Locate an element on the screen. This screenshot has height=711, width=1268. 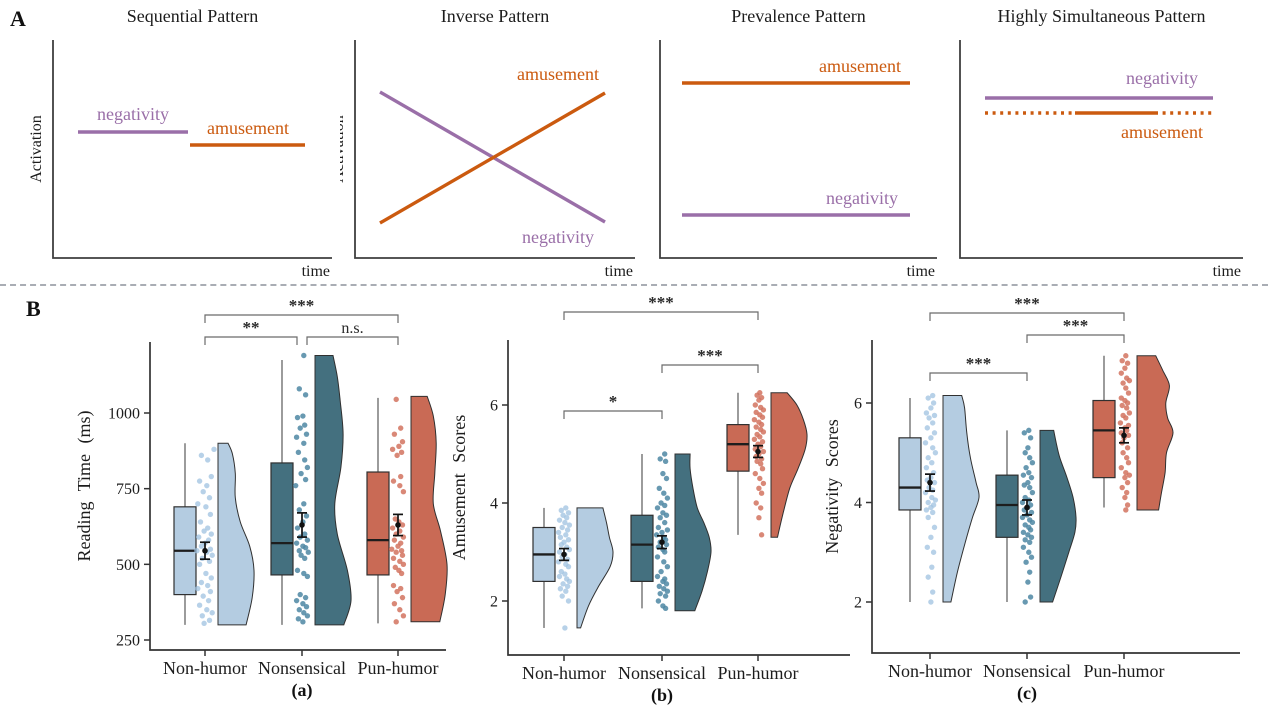
category-label: Nonsensical is located at coordinates (1027, 671).